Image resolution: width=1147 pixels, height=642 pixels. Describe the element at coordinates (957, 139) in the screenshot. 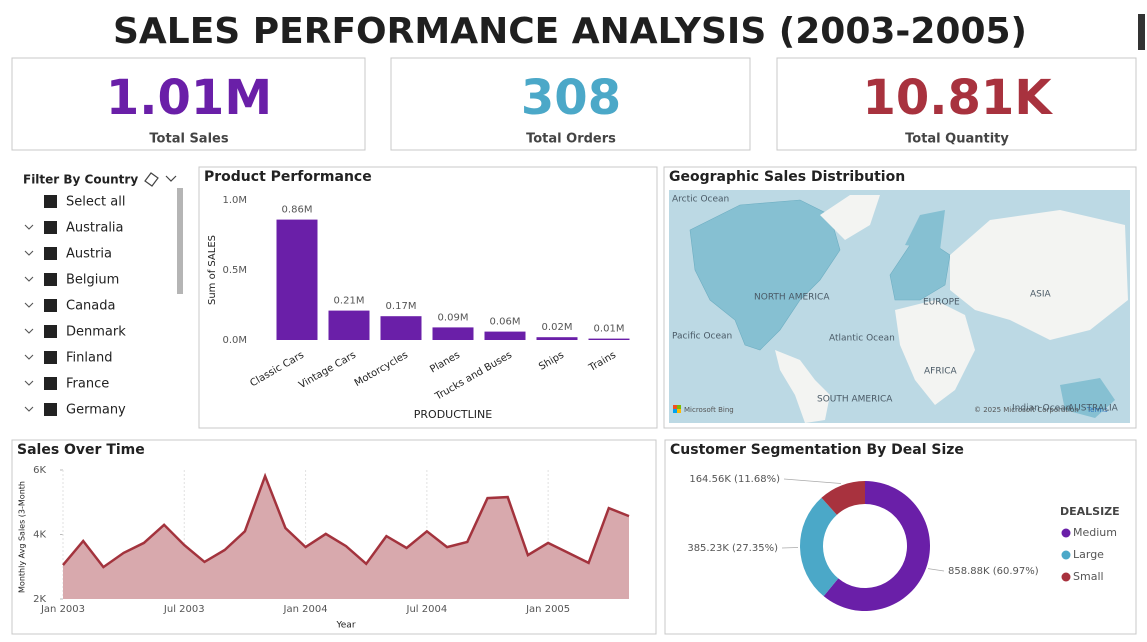

I see `kpi-label: Total Quantity` at that location.